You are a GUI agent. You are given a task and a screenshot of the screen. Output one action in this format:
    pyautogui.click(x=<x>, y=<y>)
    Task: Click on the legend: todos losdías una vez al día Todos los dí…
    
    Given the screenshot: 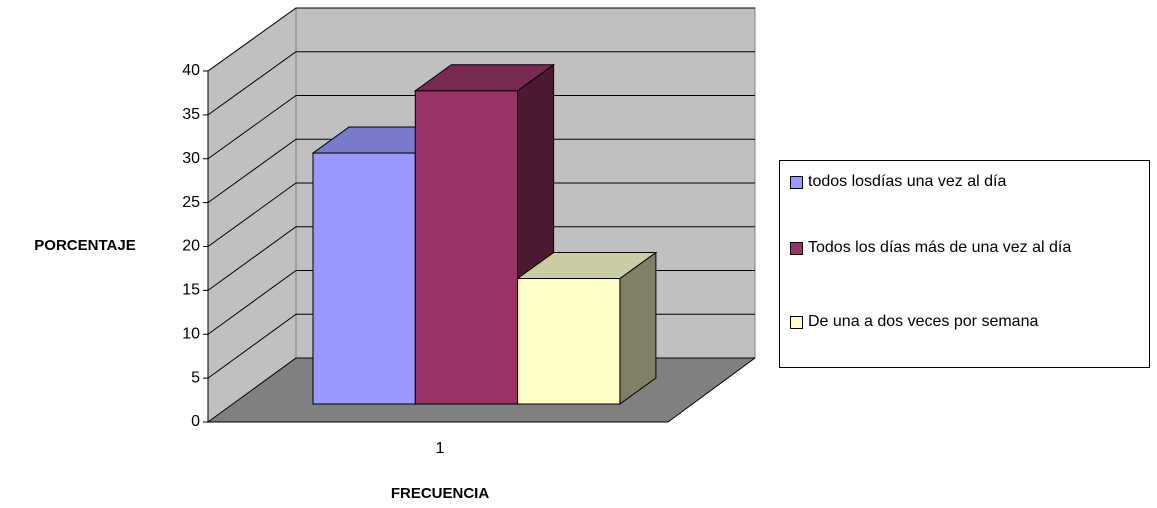 What is the action you would take?
    pyautogui.click(x=964, y=264)
    